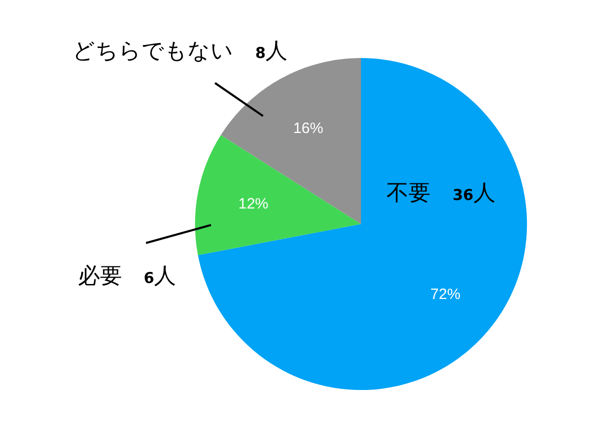 This screenshot has width=600, height=427. What do you see at coordinates (445, 294) in the screenshot?
I see `value-label: 72%` at bounding box center [445, 294].